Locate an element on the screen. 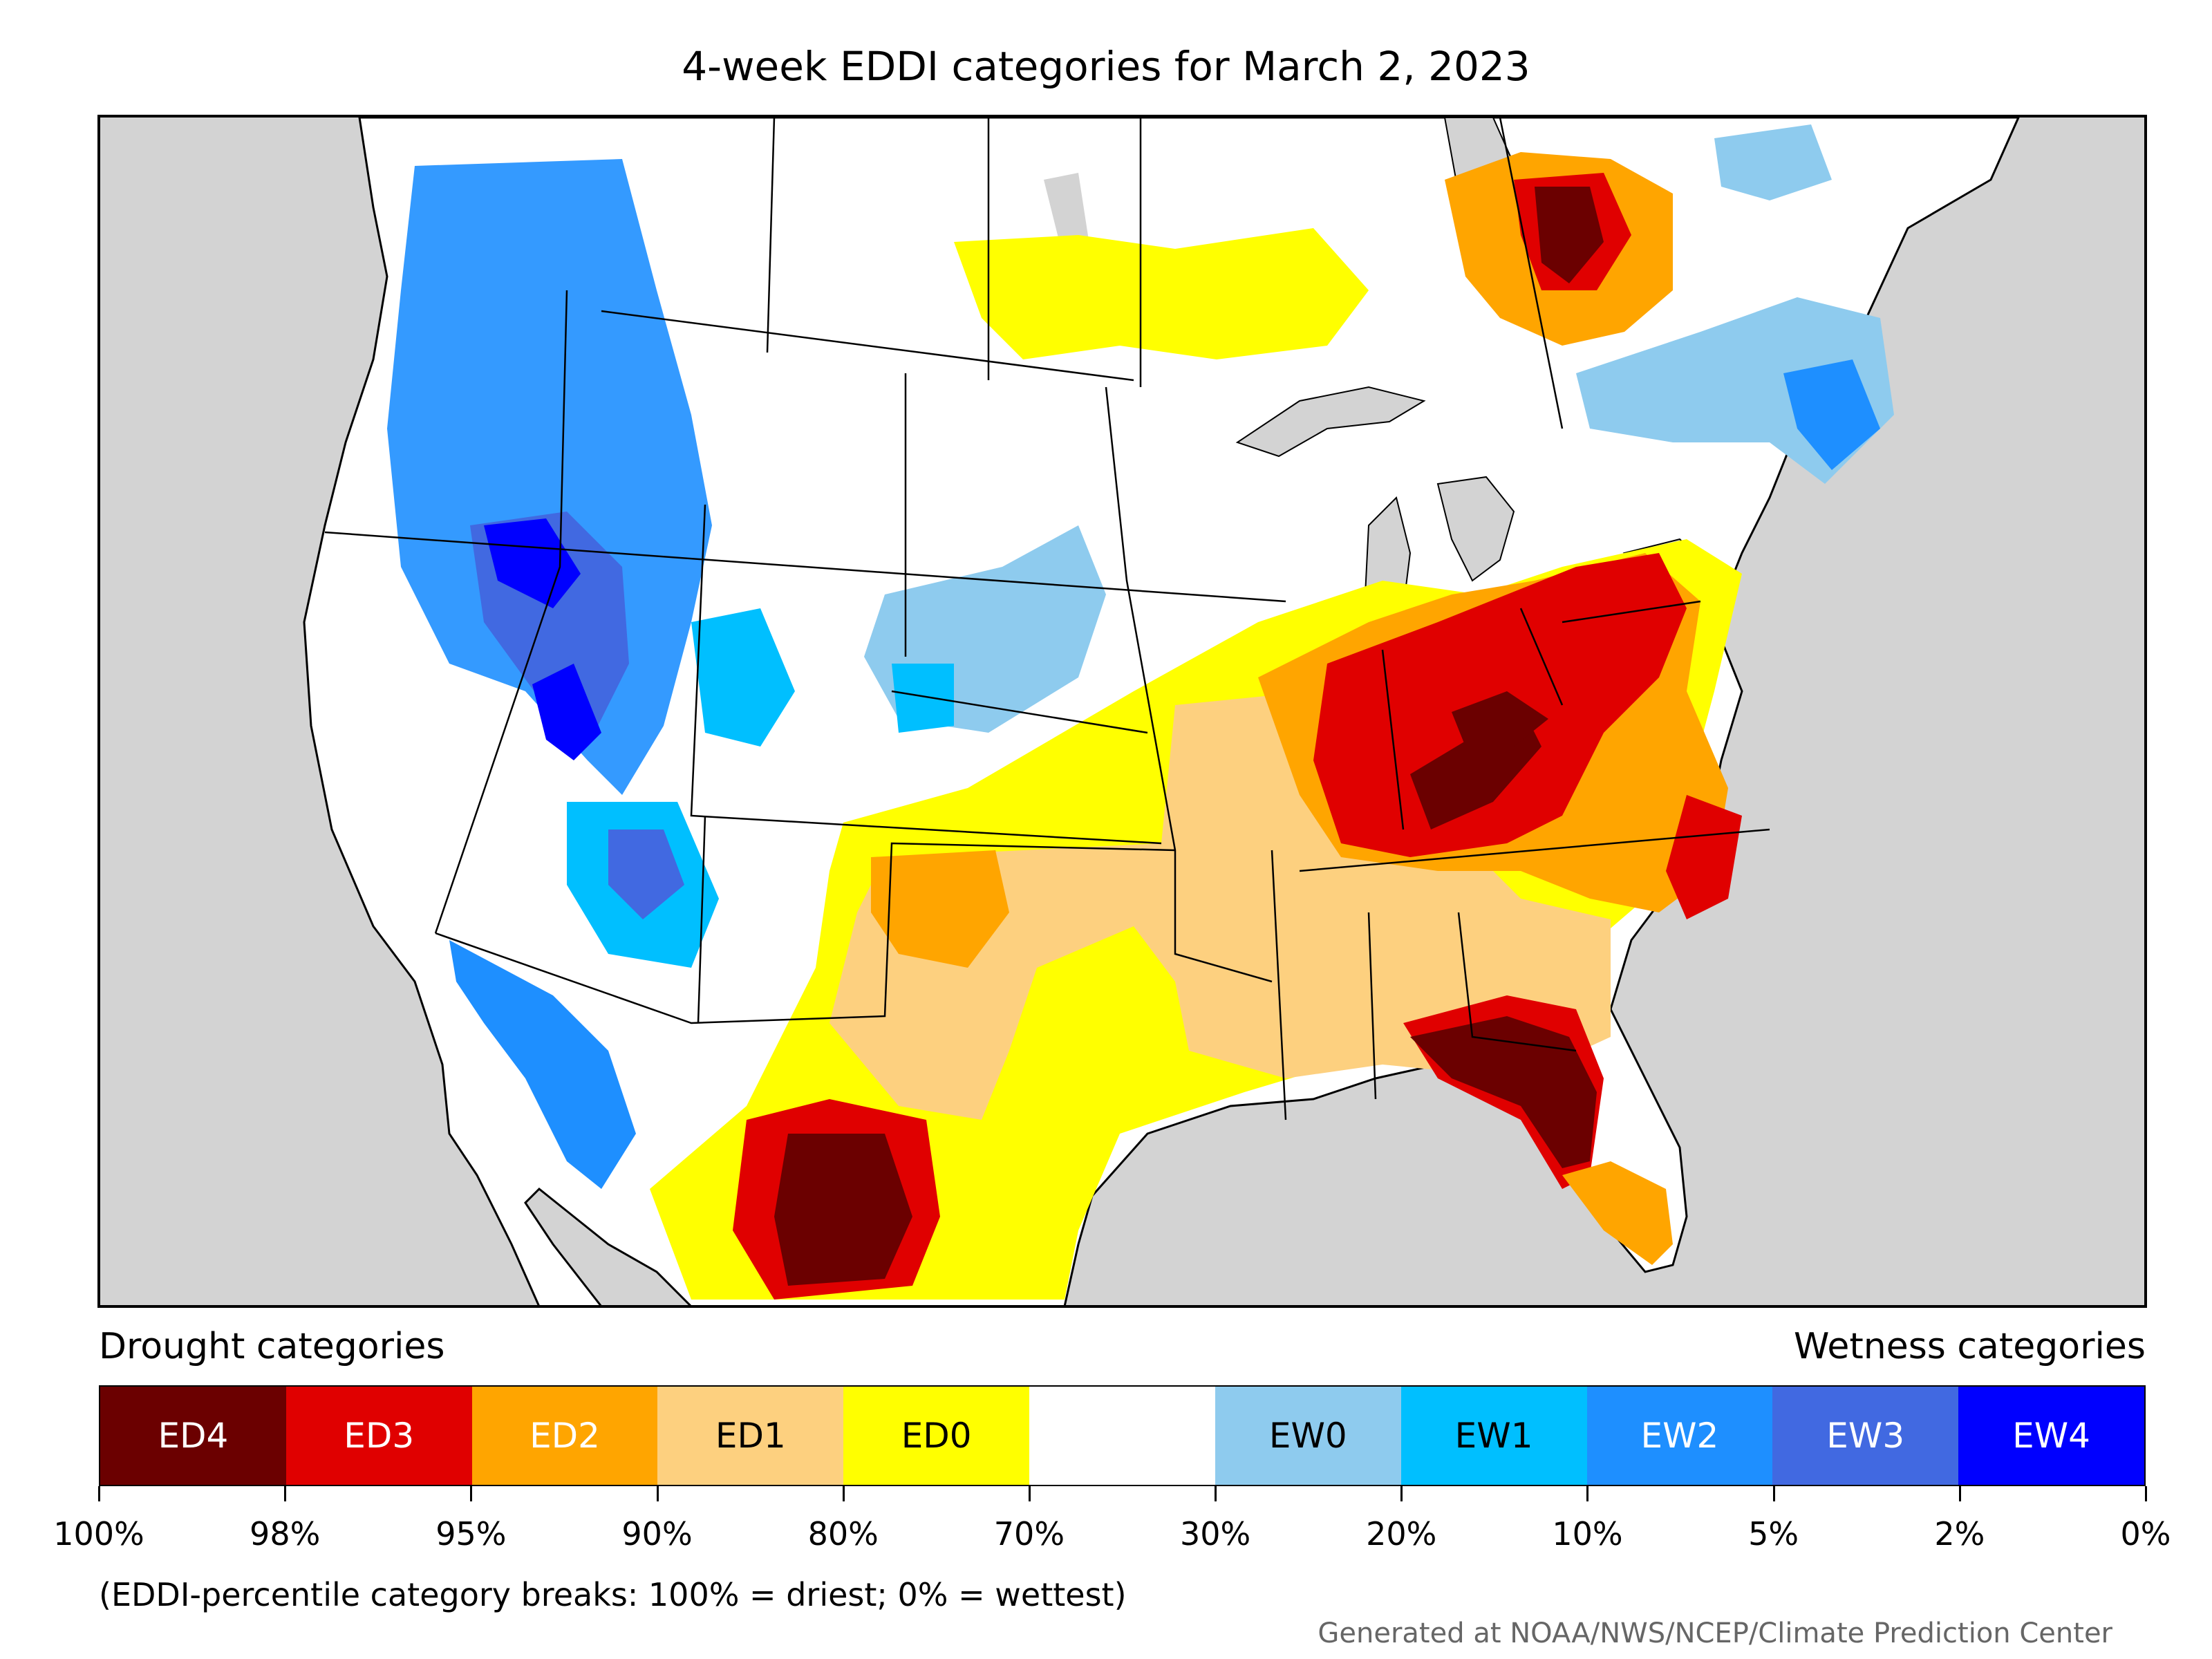  colorbar-tick-label: 2% is located at coordinates (1960, 1534).